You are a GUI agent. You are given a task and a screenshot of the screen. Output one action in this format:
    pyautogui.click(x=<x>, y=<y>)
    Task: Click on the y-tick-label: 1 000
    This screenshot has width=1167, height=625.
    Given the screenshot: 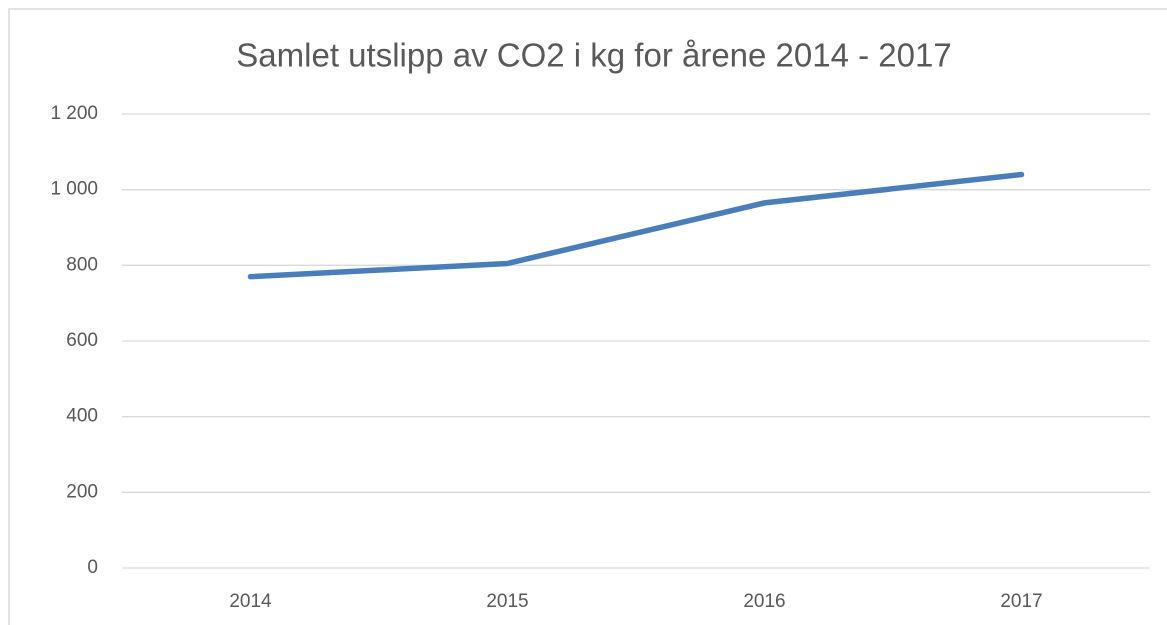 What is the action you would take?
    pyautogui.click(x=74, y=189)
    